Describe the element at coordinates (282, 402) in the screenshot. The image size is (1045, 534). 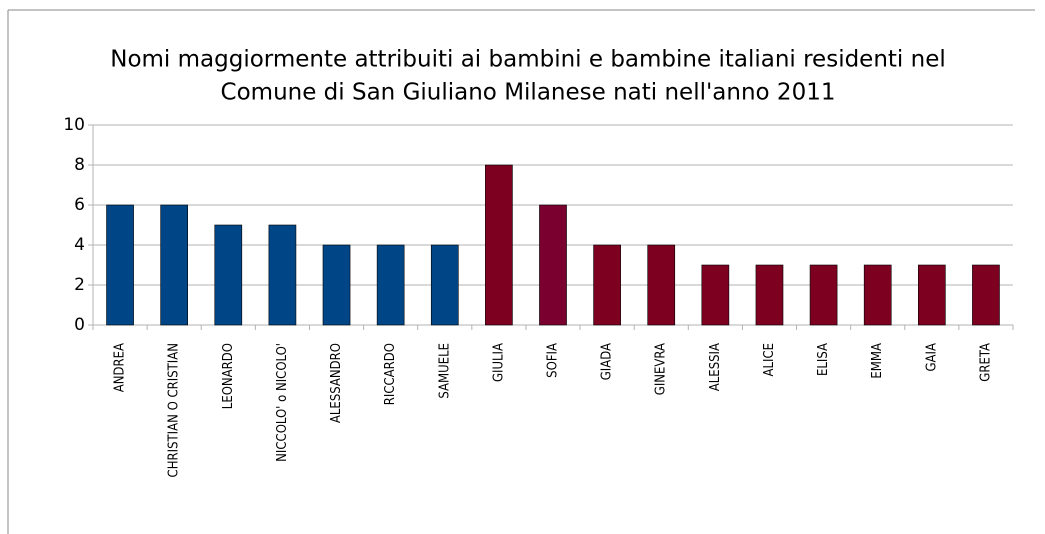
I see `x-tick-label: NICCOLO' o NICOLO'` at that location.